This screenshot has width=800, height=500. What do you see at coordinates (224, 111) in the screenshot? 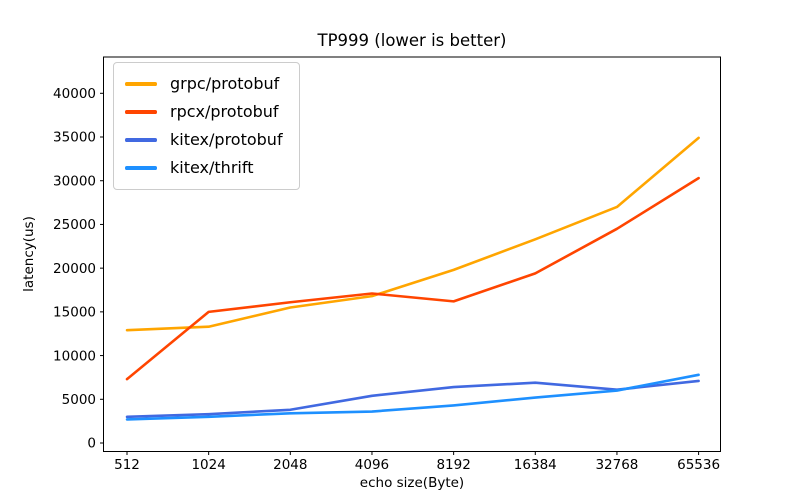
I see `legend-label: rpcx/protobuf` at bounding box center [224, 111].